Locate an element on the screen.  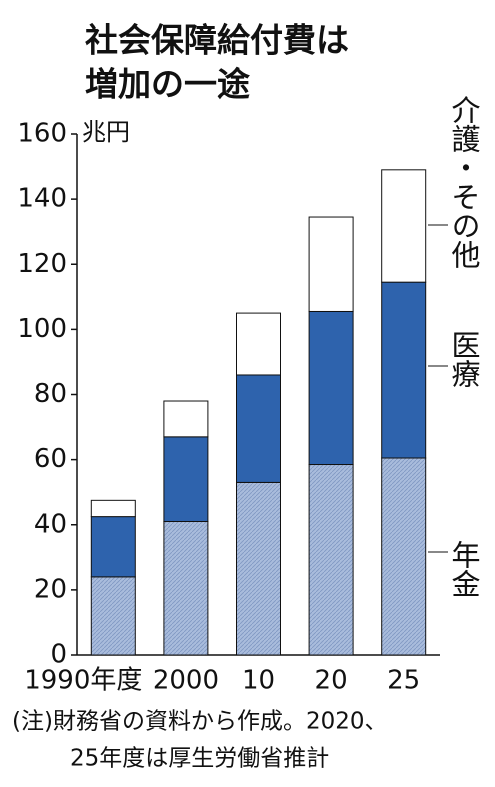
x-tick-label: 10 is located at coordinates (258, 681).